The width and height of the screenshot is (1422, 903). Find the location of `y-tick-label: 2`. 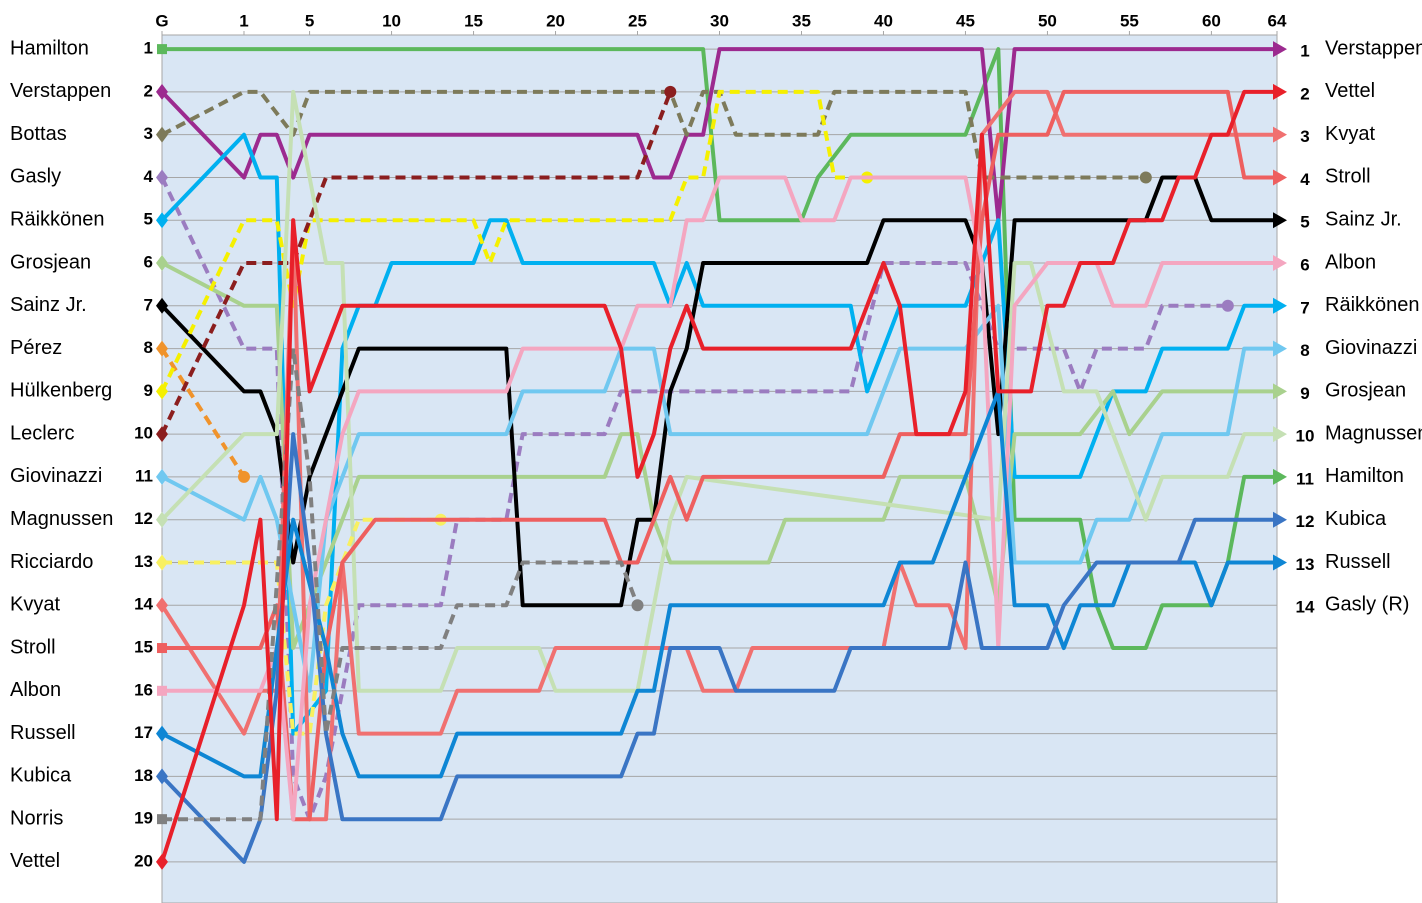

y-tick-label: 2 is located at coordinates (148, 90).